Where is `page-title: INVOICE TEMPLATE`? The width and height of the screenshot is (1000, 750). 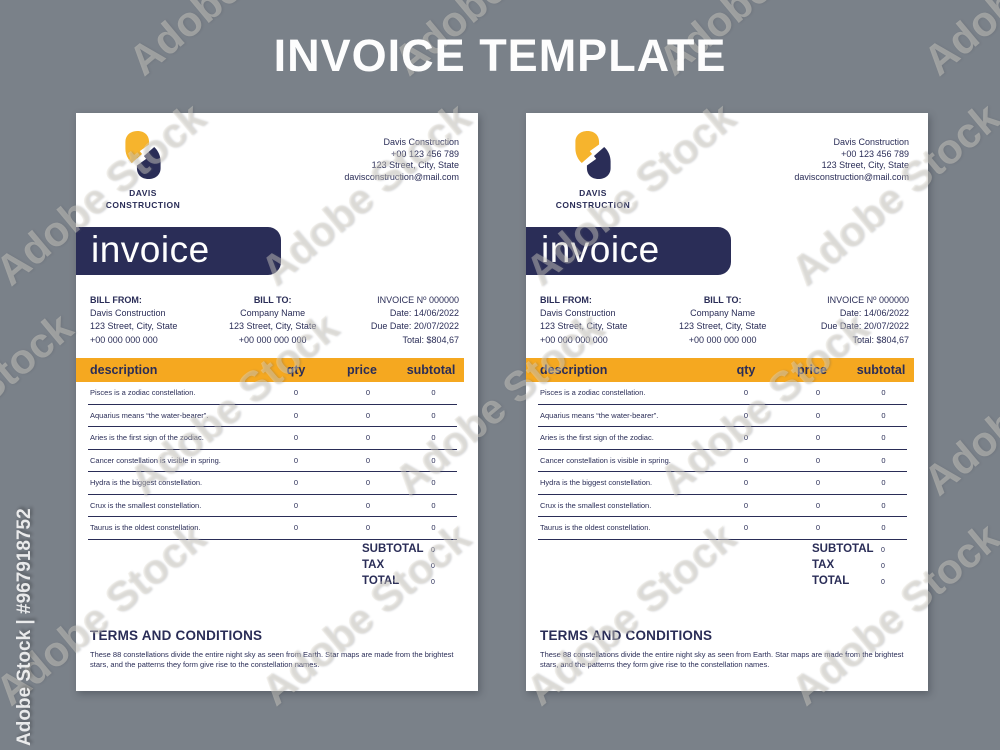 page-title: INVOICE TEMPLATE is located at coordinates (500, 55).